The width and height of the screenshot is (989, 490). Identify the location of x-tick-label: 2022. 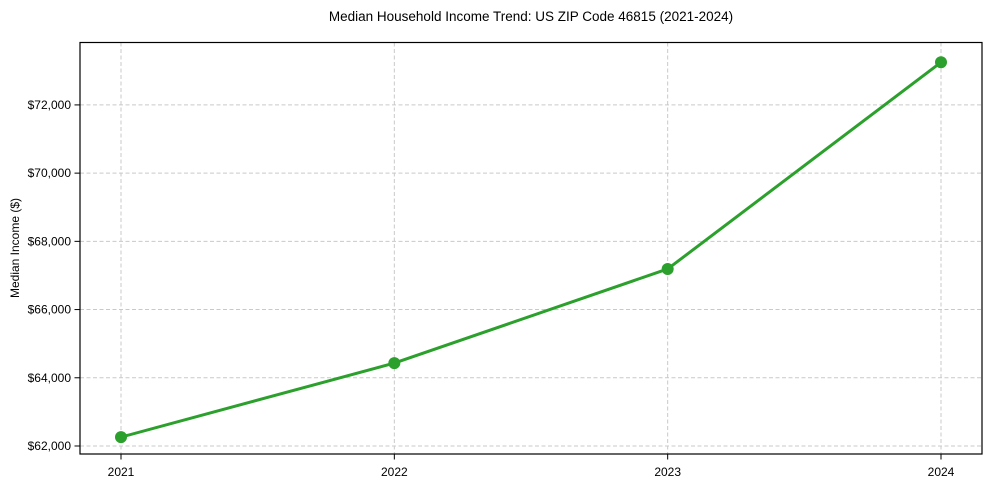
(394, 472).